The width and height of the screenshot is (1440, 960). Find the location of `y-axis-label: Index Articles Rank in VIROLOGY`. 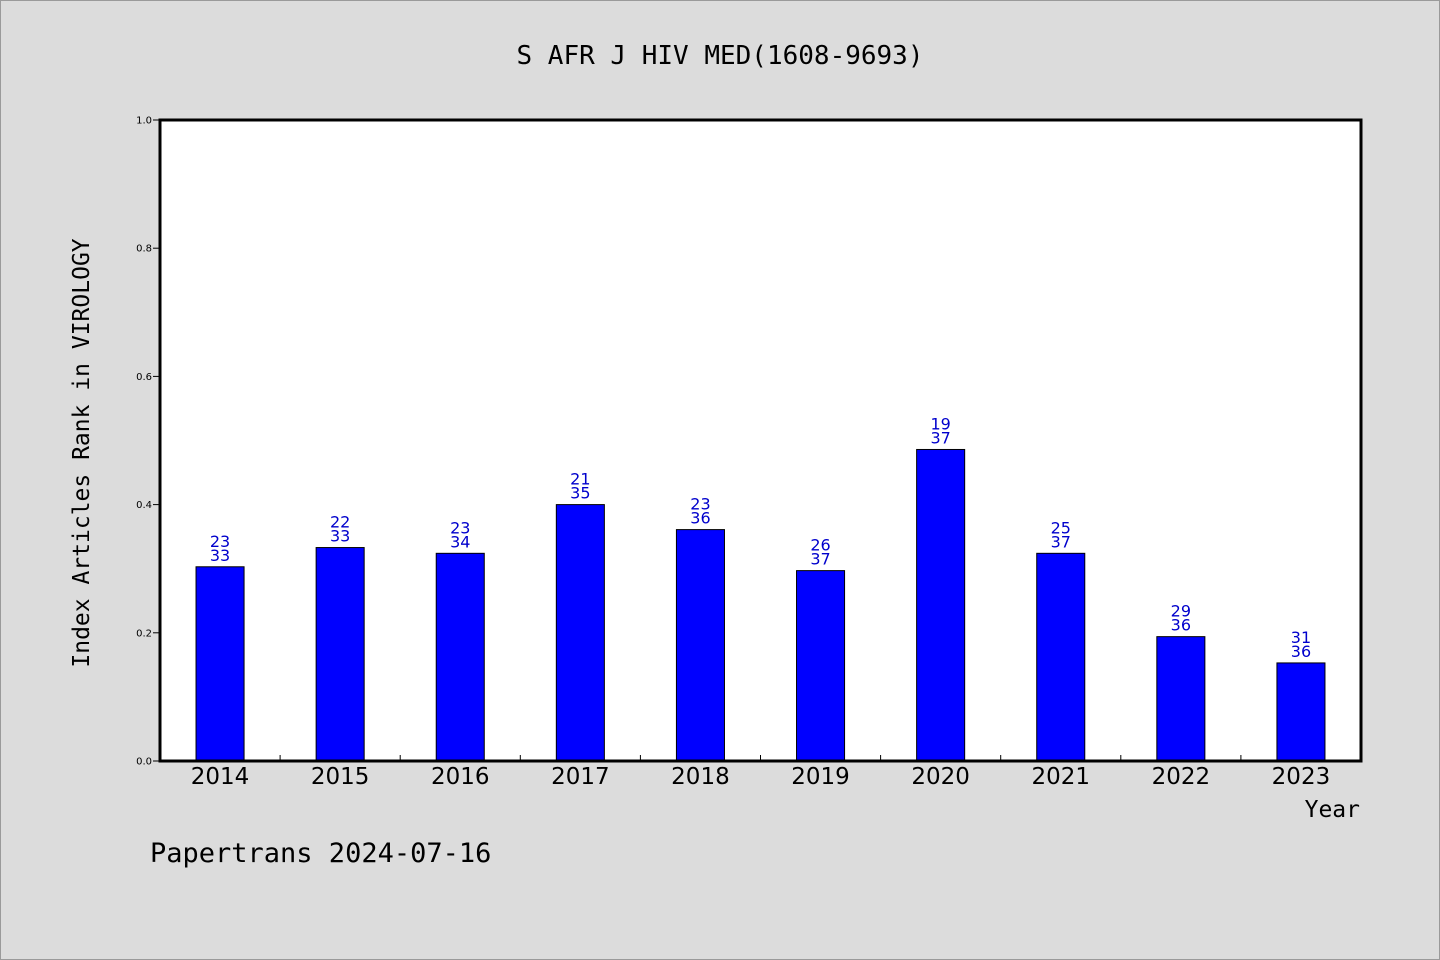

y-axis-label: Index Articles Rank in VIROLOGY is located at coordinates (82, 452).